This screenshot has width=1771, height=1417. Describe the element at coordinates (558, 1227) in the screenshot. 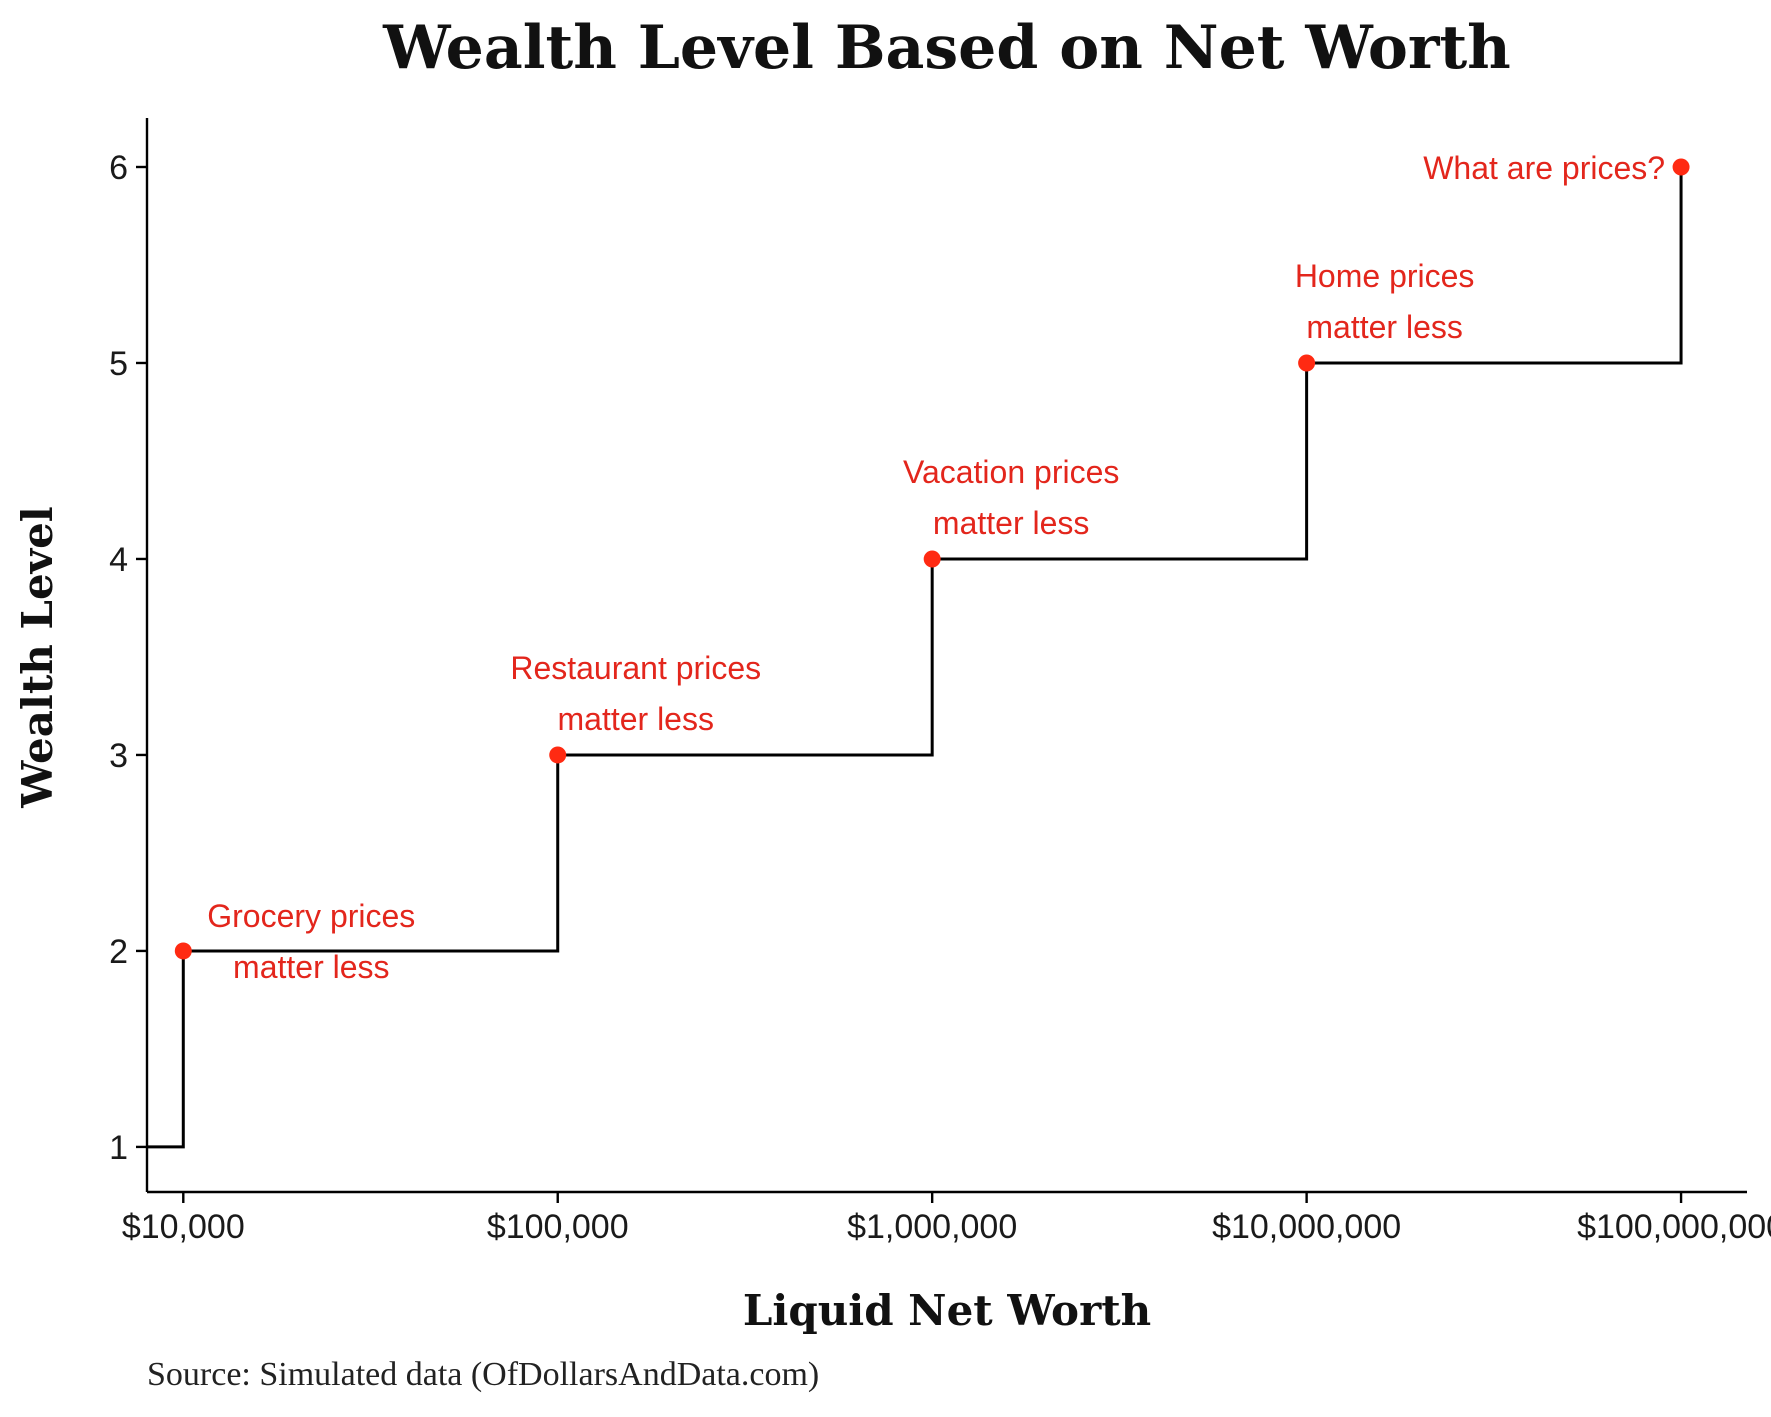

I see `x-tick-label: $100,000` at that location.